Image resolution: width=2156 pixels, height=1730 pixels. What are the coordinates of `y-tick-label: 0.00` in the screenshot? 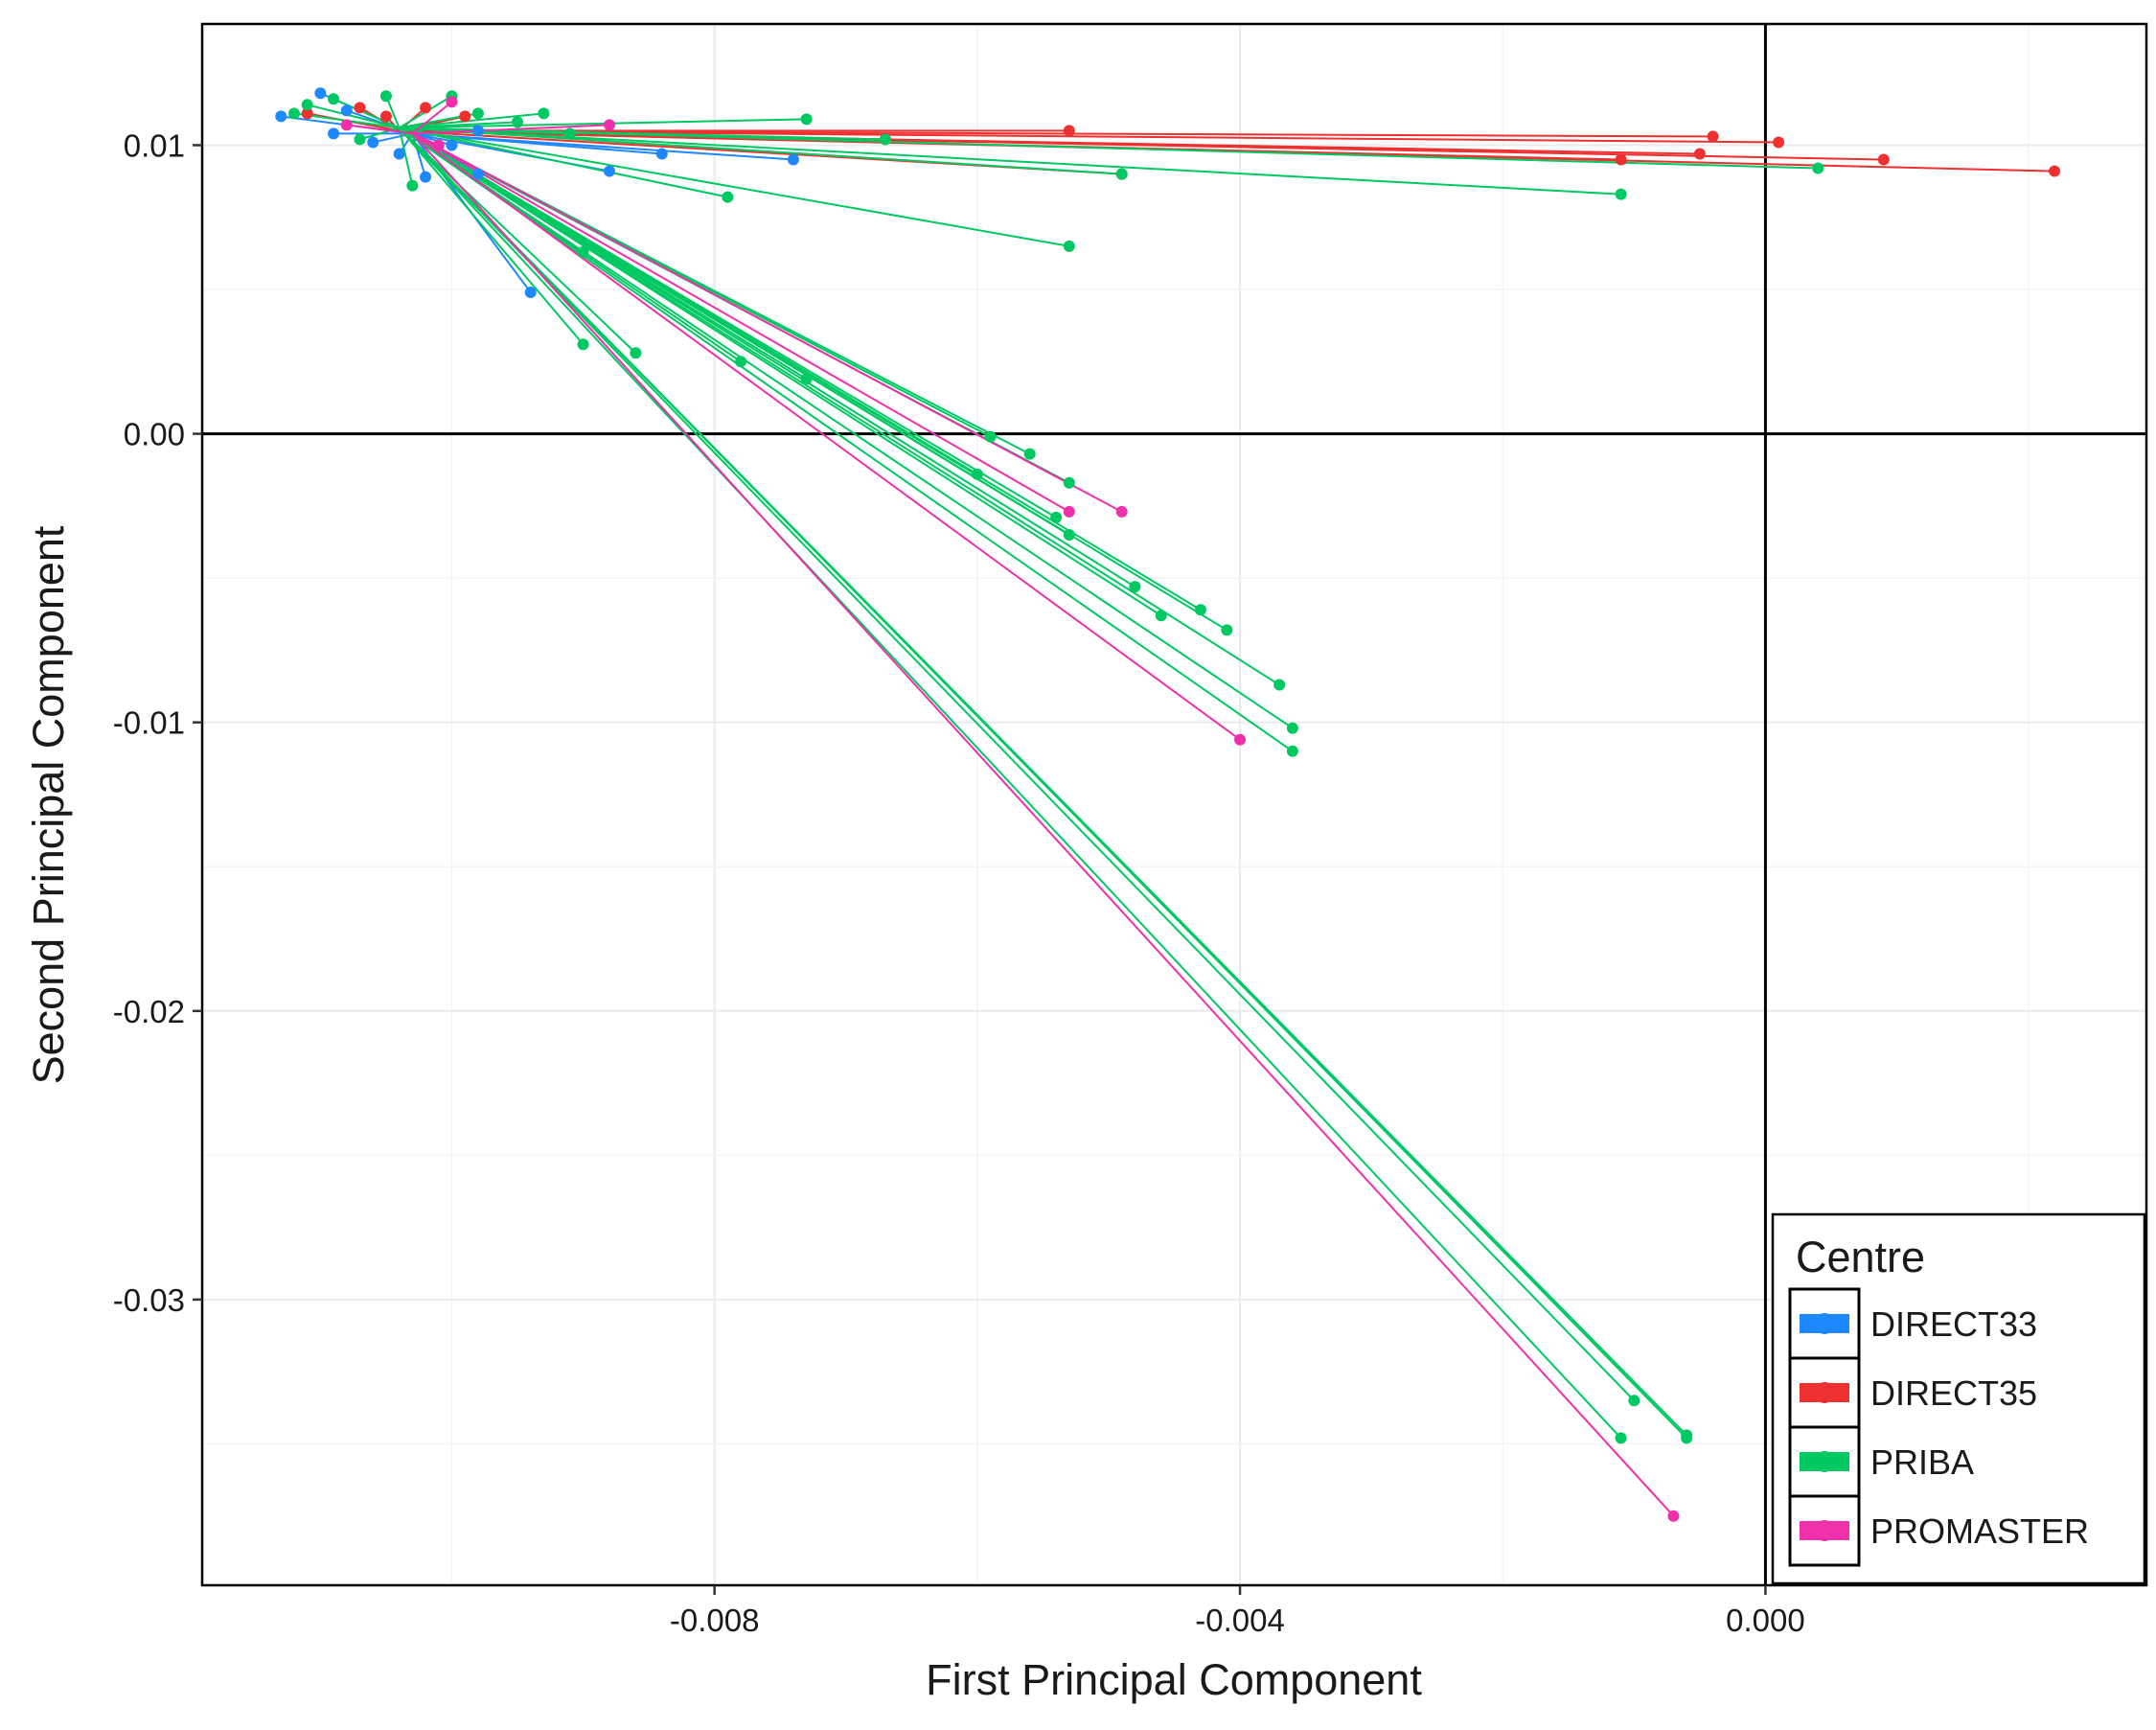 It's located at (154, 434).